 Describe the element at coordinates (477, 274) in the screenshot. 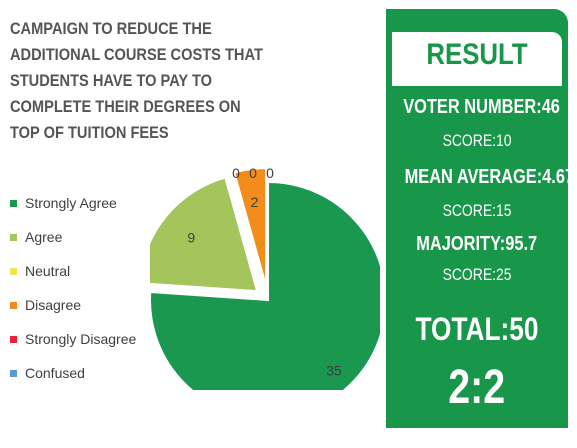

I see `score-majority: SCORE:25` at that location.